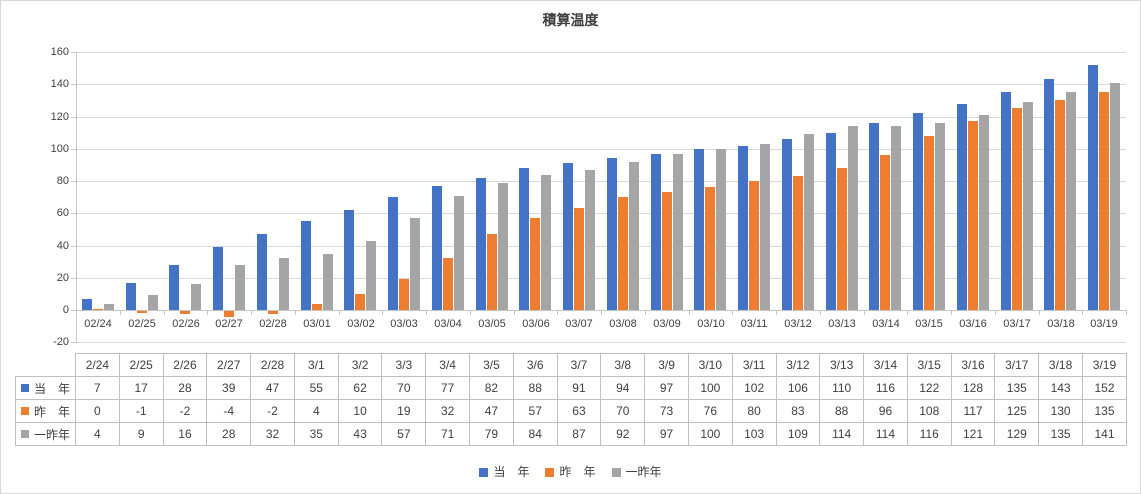 This screenshot has height=494, width=1141. I want to click on table-value-cell: 135, so click(1017, 388).